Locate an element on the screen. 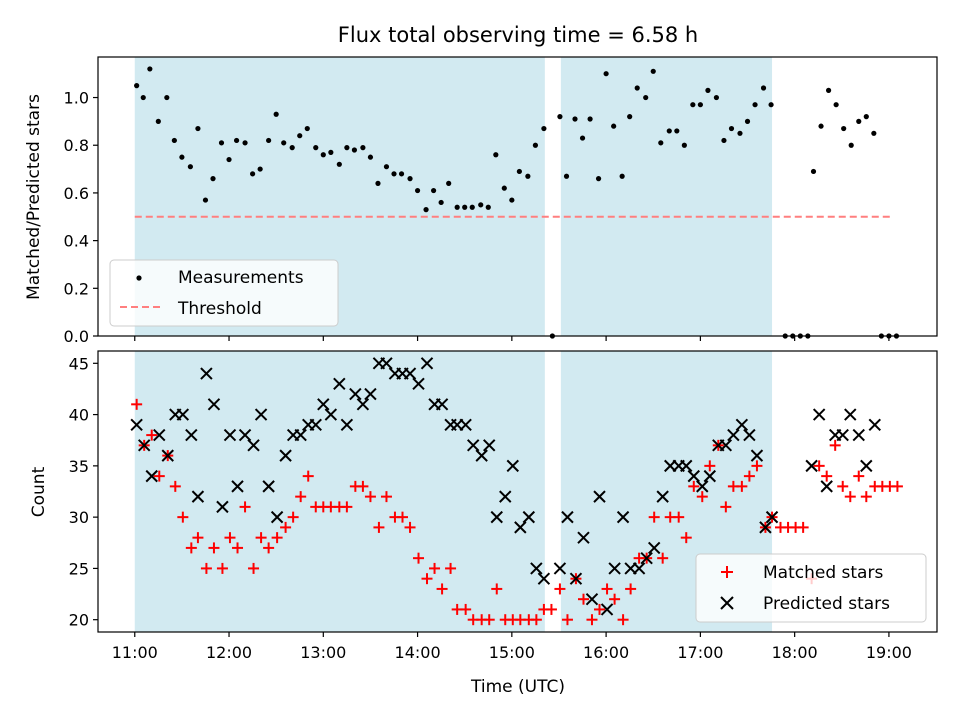 This screenshot has height=720, width=960. x-tick-label: 14:00 is located at coordinates (418, 652).